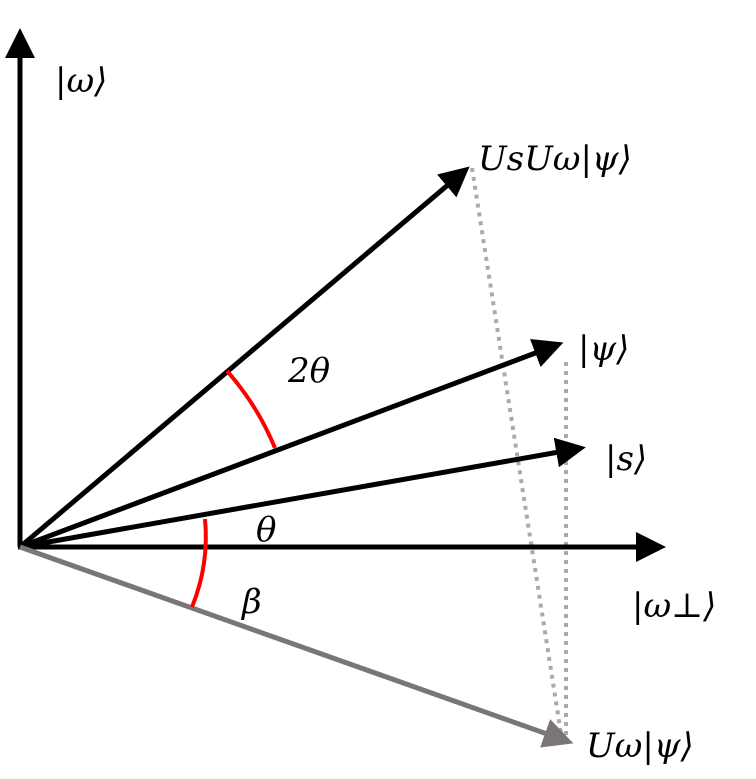 This screenshot has width=756, height=779. What do you see at coordinates (626, 459) in the screenshot?
I see `s-label: |s⟩` at bounding box center [626, 459].